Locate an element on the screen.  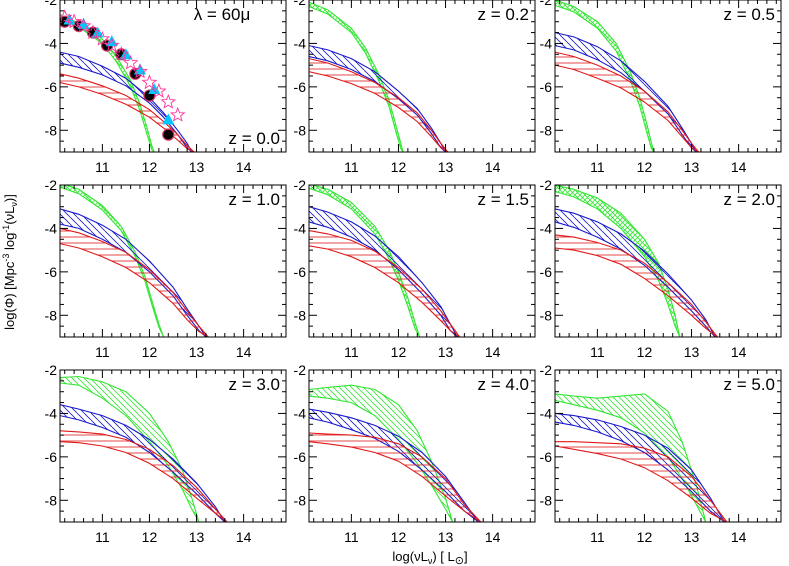
redshift-label: z = 1.0 is located at coordinates (254, 199).